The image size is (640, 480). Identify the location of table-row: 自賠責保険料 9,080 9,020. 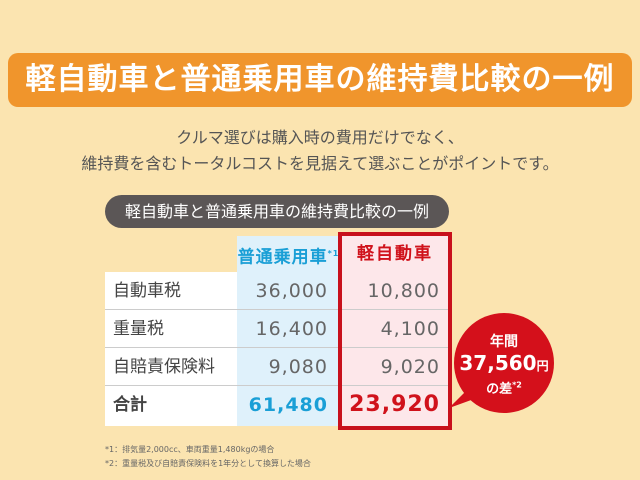
(277, 367).